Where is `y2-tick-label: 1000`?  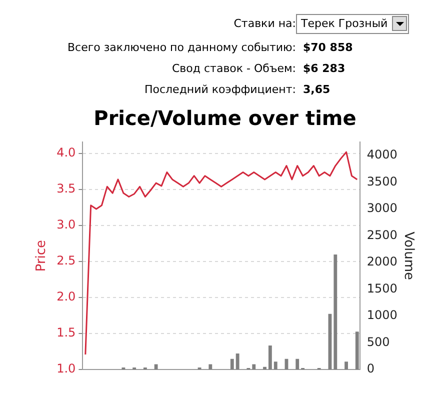
y2-tick-label: 1000 is located at coordinates (382, 315).